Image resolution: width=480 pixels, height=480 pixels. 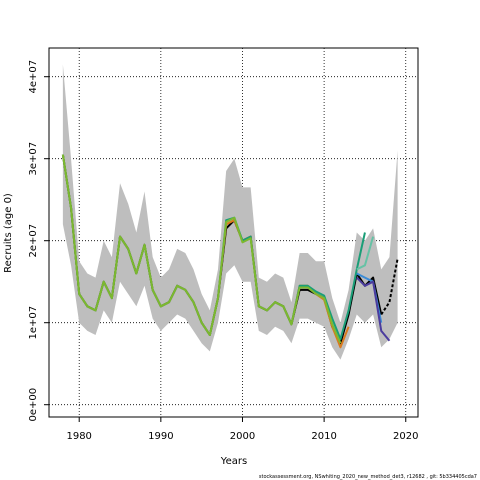 What do you see at coordinates (33, 323) in the screenshot?
I see `y-tick-label: 1e+07` at bounding box center [33, 323].